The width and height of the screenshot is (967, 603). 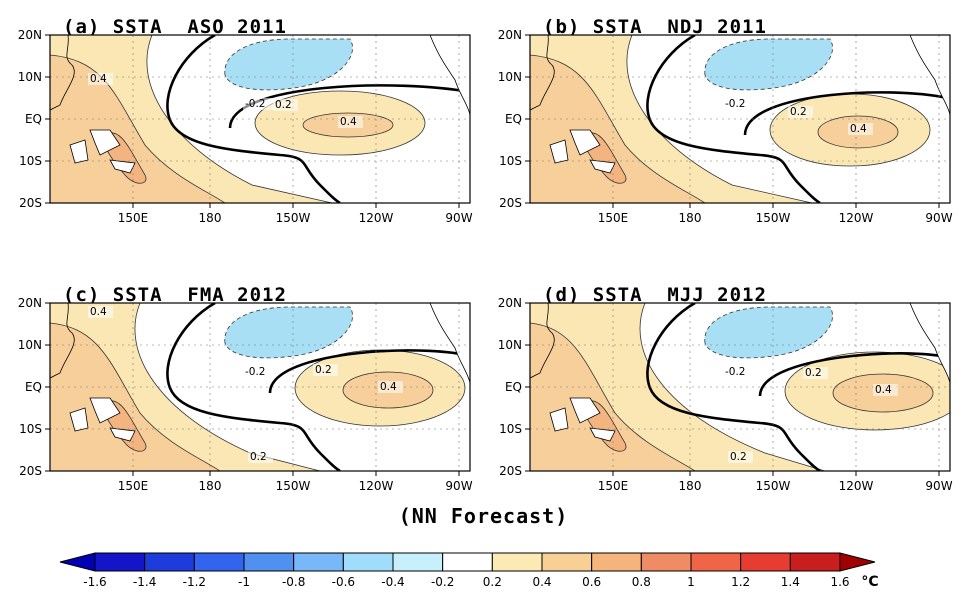 I want to click on colorbar-tick-label: -1.6, so click(x=94, y=582).